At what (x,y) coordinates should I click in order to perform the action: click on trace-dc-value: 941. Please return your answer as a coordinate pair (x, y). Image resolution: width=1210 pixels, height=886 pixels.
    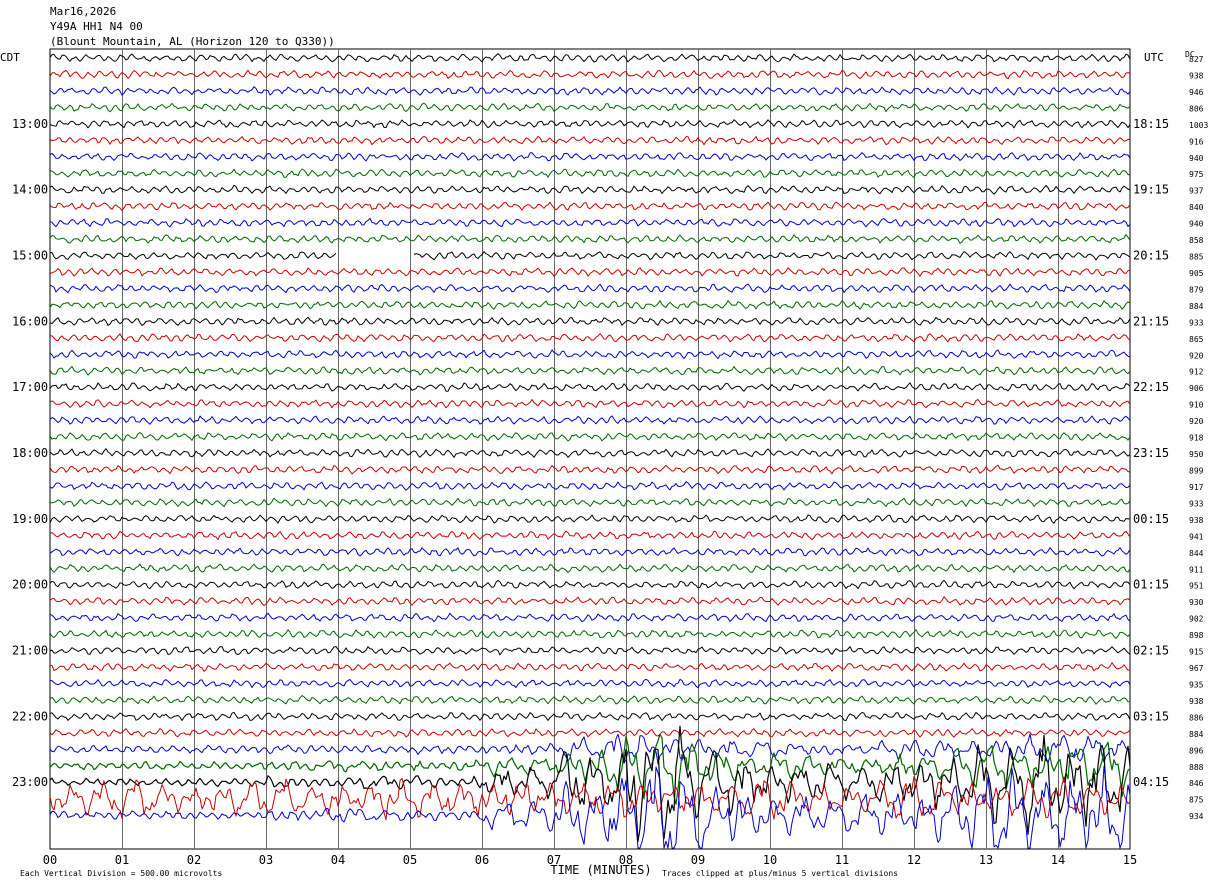
    Looking at the image, I should click on (1196, 536).